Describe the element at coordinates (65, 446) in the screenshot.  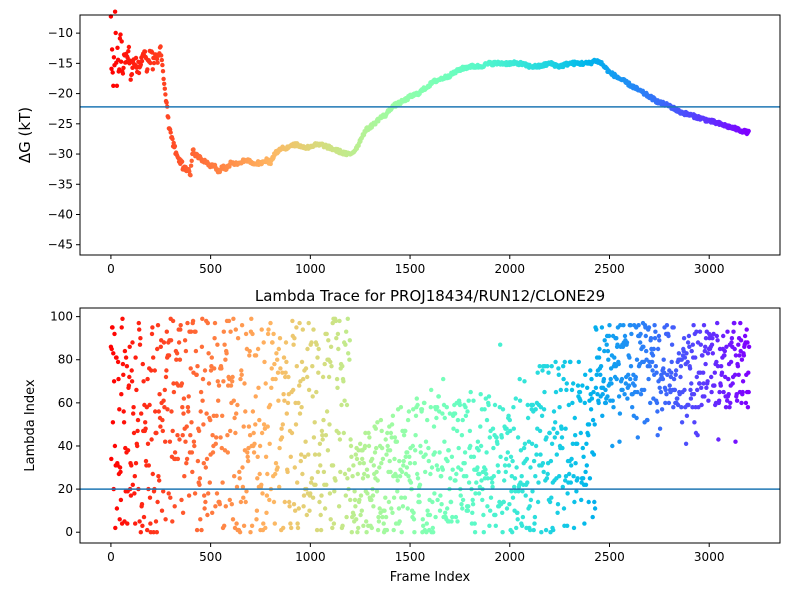
I see `y-tick-label: 40` at that location.